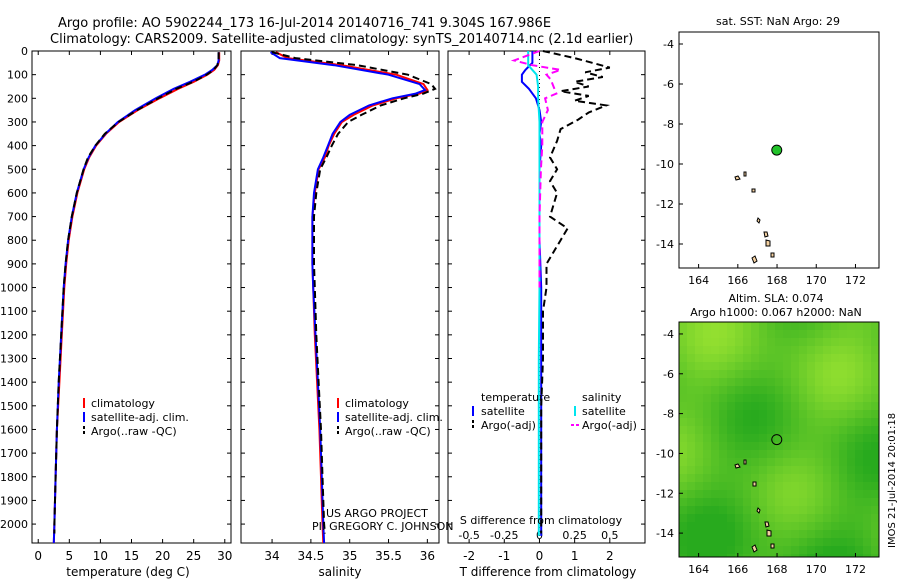  Describe the element at coordinates (855, 280) in the screenshot. I see `x-tick-label: 172` at that location.